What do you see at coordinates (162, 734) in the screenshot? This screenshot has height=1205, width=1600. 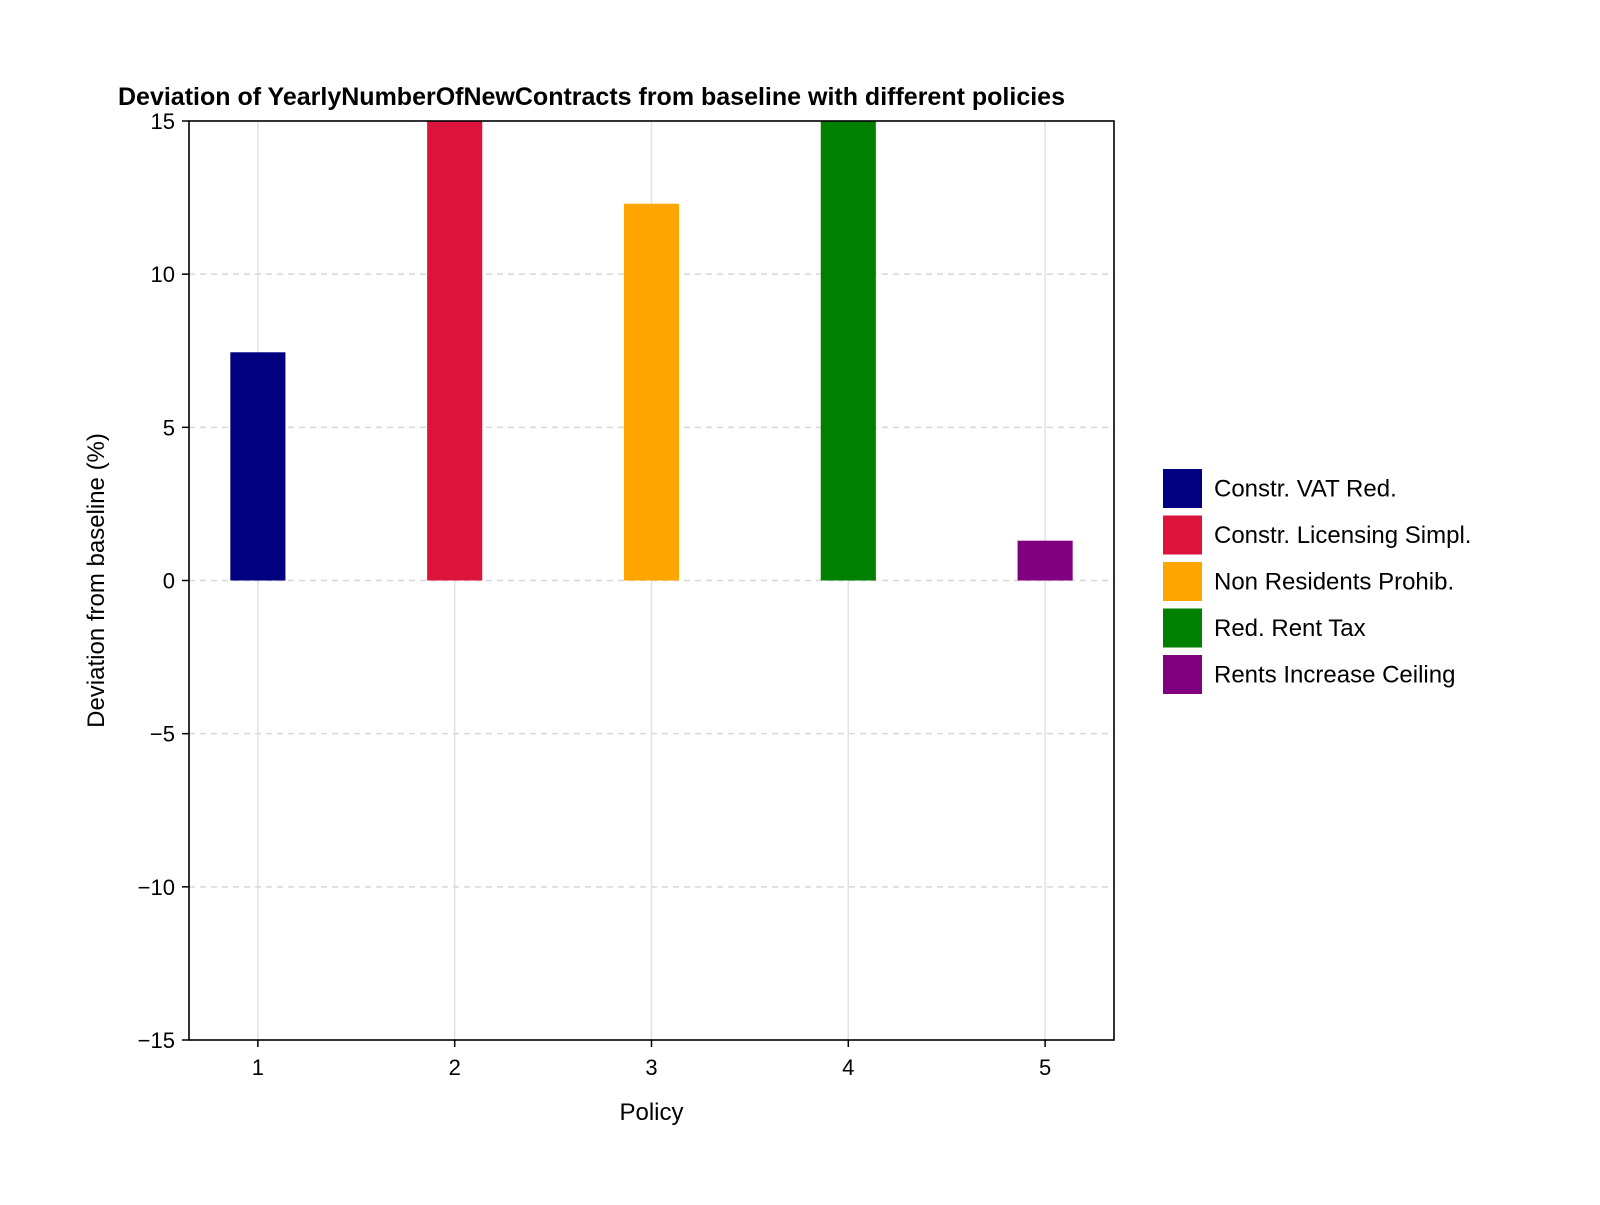 I see `y-tick-label: −5` at bounding box center [162, 734].